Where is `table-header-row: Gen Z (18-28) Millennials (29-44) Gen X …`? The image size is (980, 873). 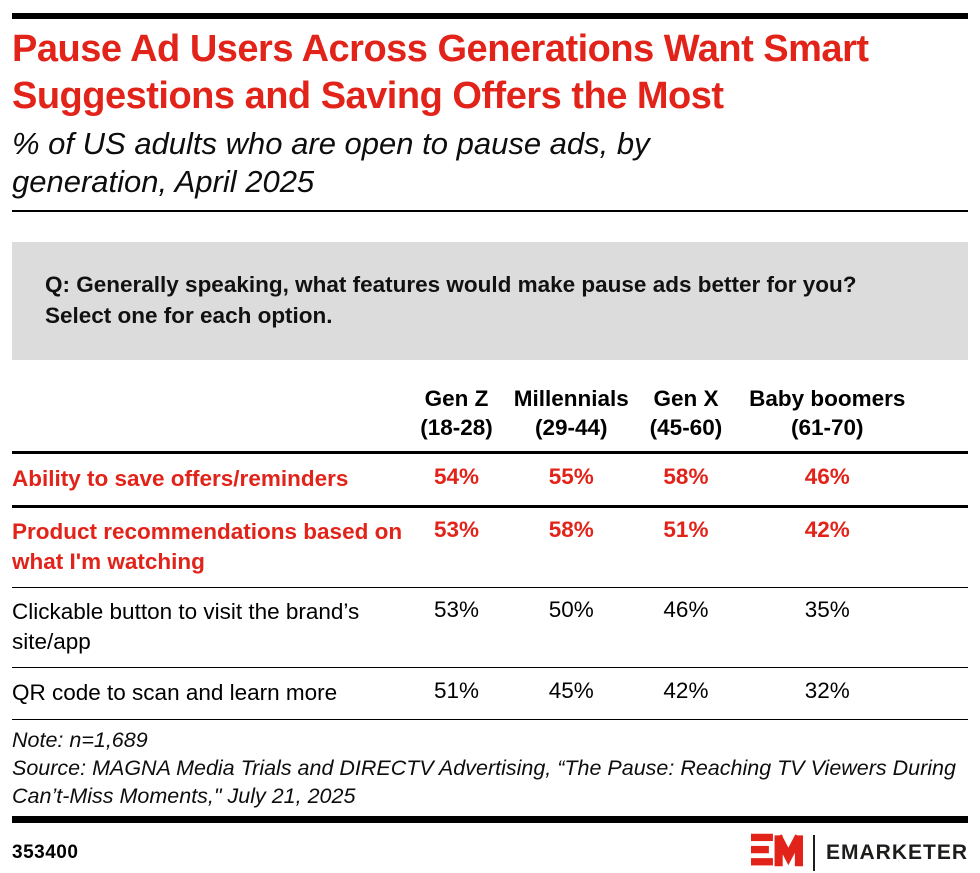
table-header-row: Gen Z (18-28) Millennials (29-44) Gen X … is located at coordinates (490, 419).